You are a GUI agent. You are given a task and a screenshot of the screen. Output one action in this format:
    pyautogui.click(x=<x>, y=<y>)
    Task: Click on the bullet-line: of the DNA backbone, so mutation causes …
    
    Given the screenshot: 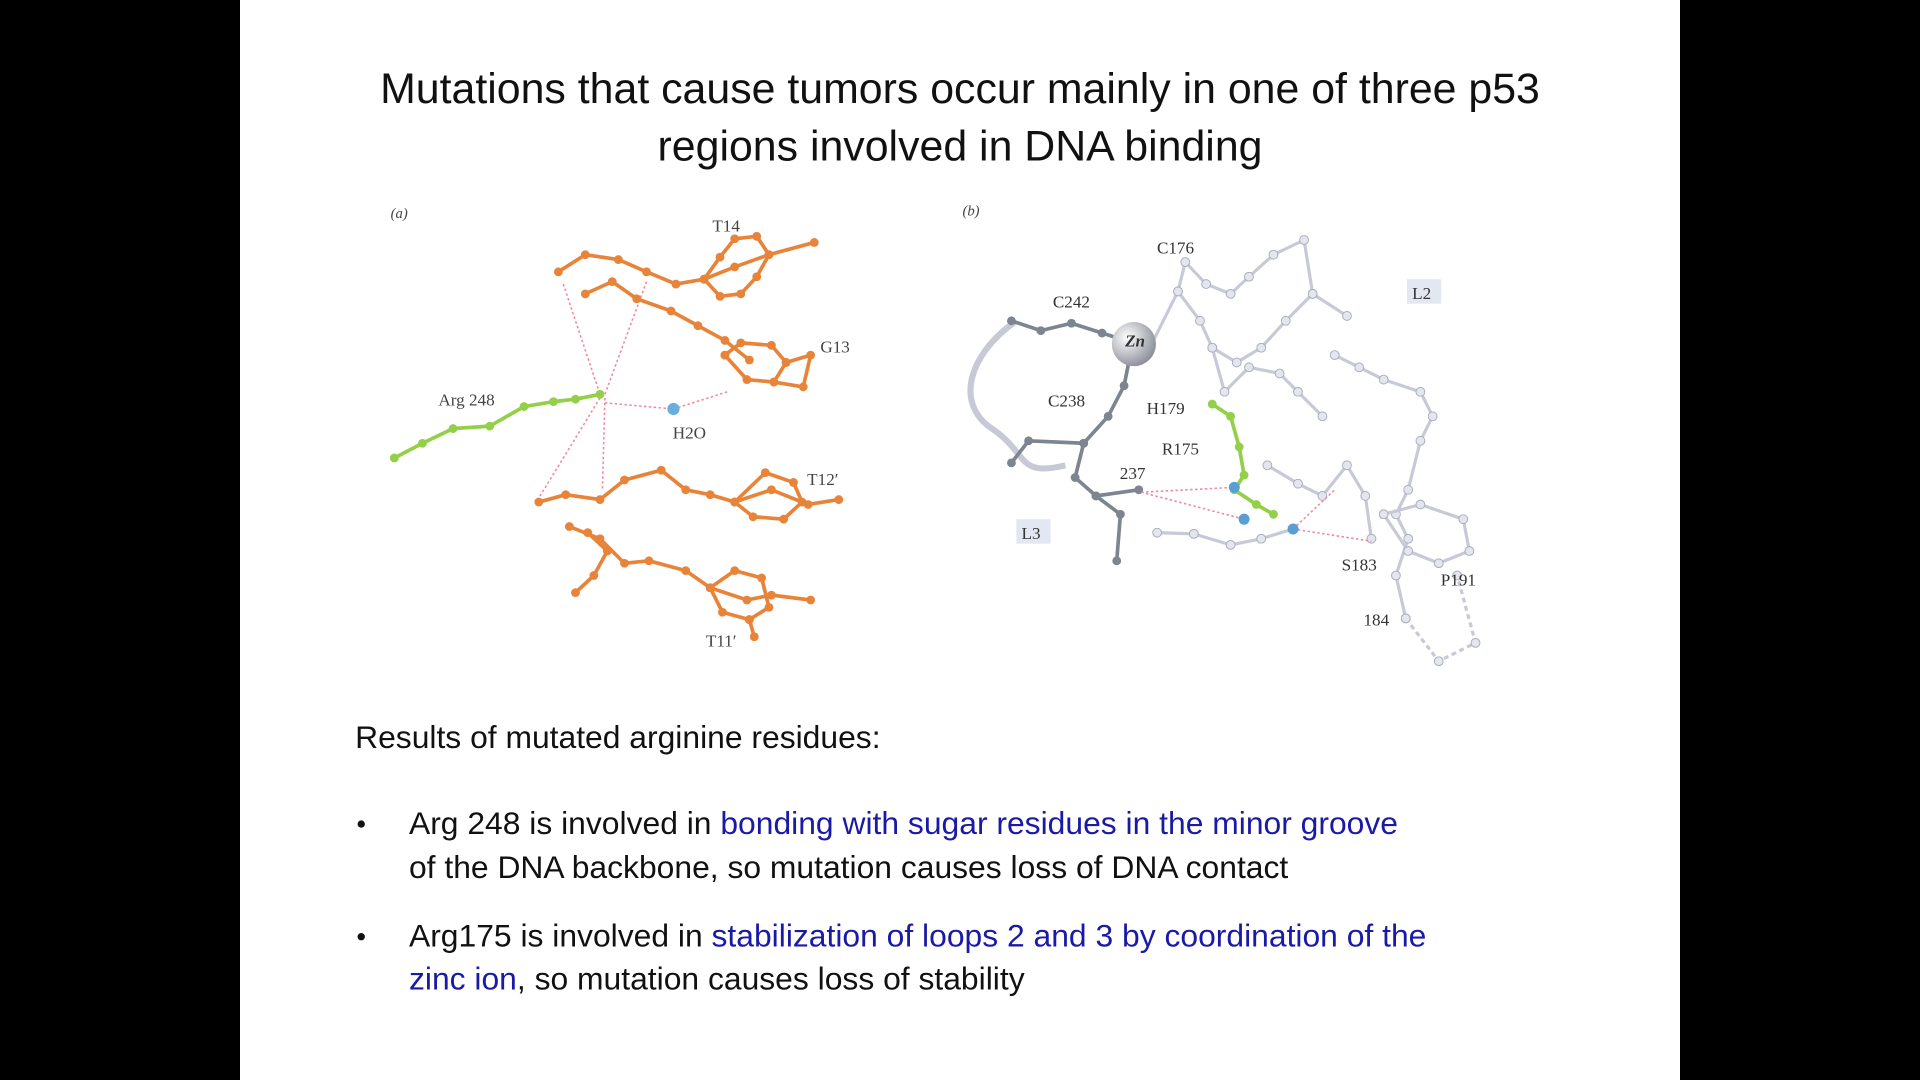 What is the action you would take?
    pyautogui.click(x=848, y=867)
    